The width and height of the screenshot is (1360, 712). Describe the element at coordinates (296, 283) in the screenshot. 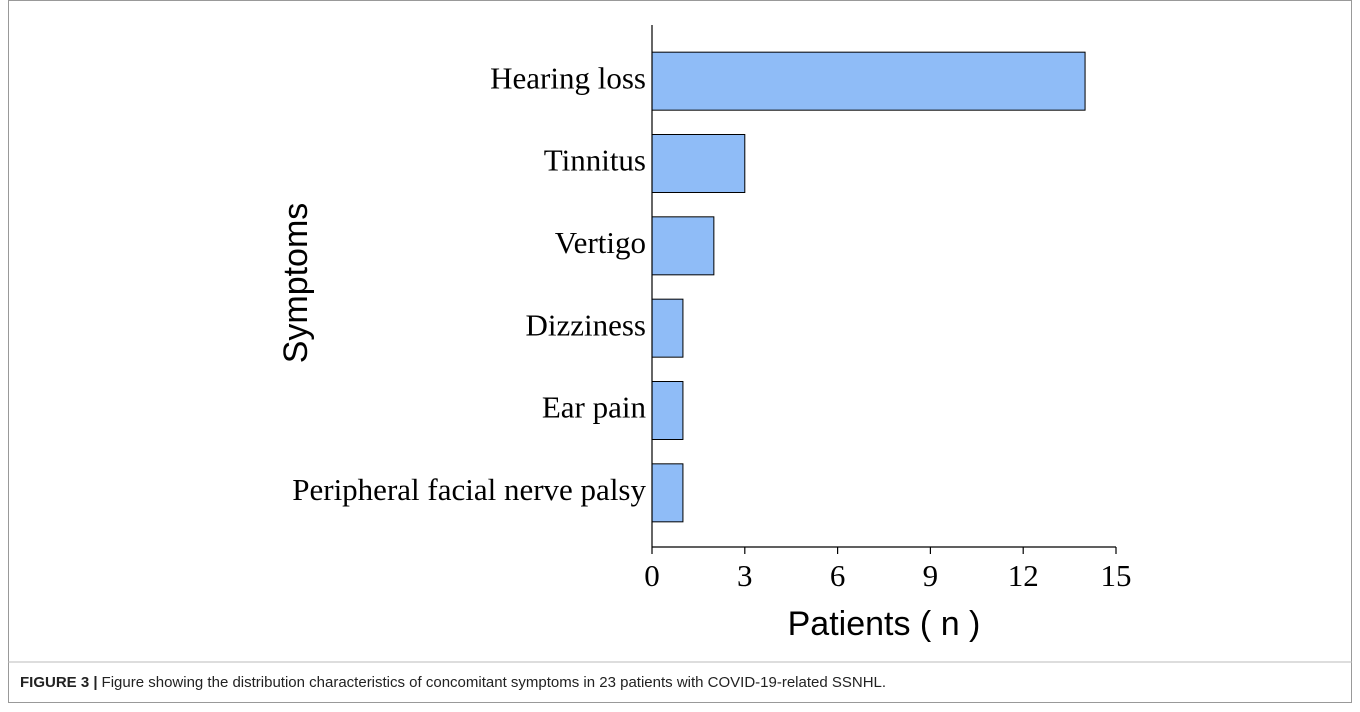

I see `y-axis-title: Symptoms` at that location.